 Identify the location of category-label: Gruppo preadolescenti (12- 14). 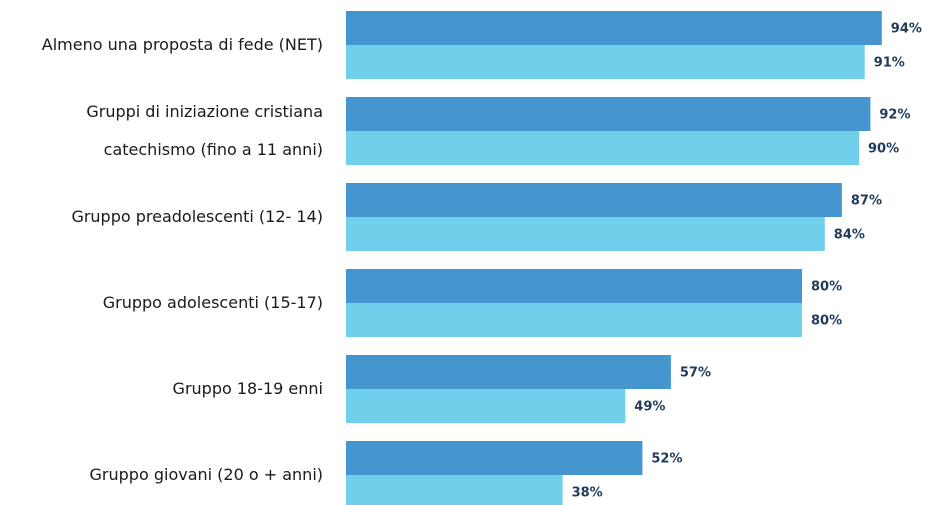
(197, 216).